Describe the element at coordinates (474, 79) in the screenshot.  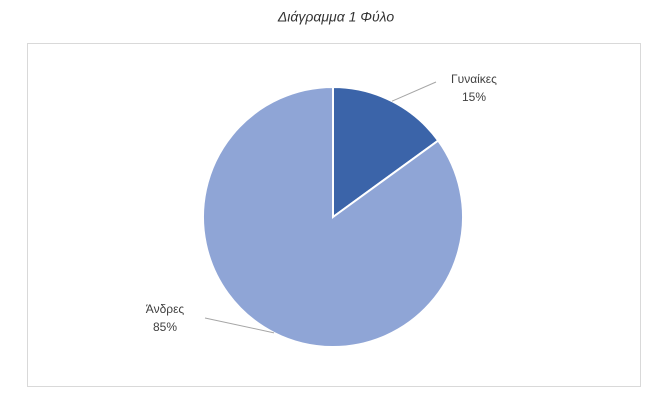
I see `slice-label: Γυναίκες` at that location.